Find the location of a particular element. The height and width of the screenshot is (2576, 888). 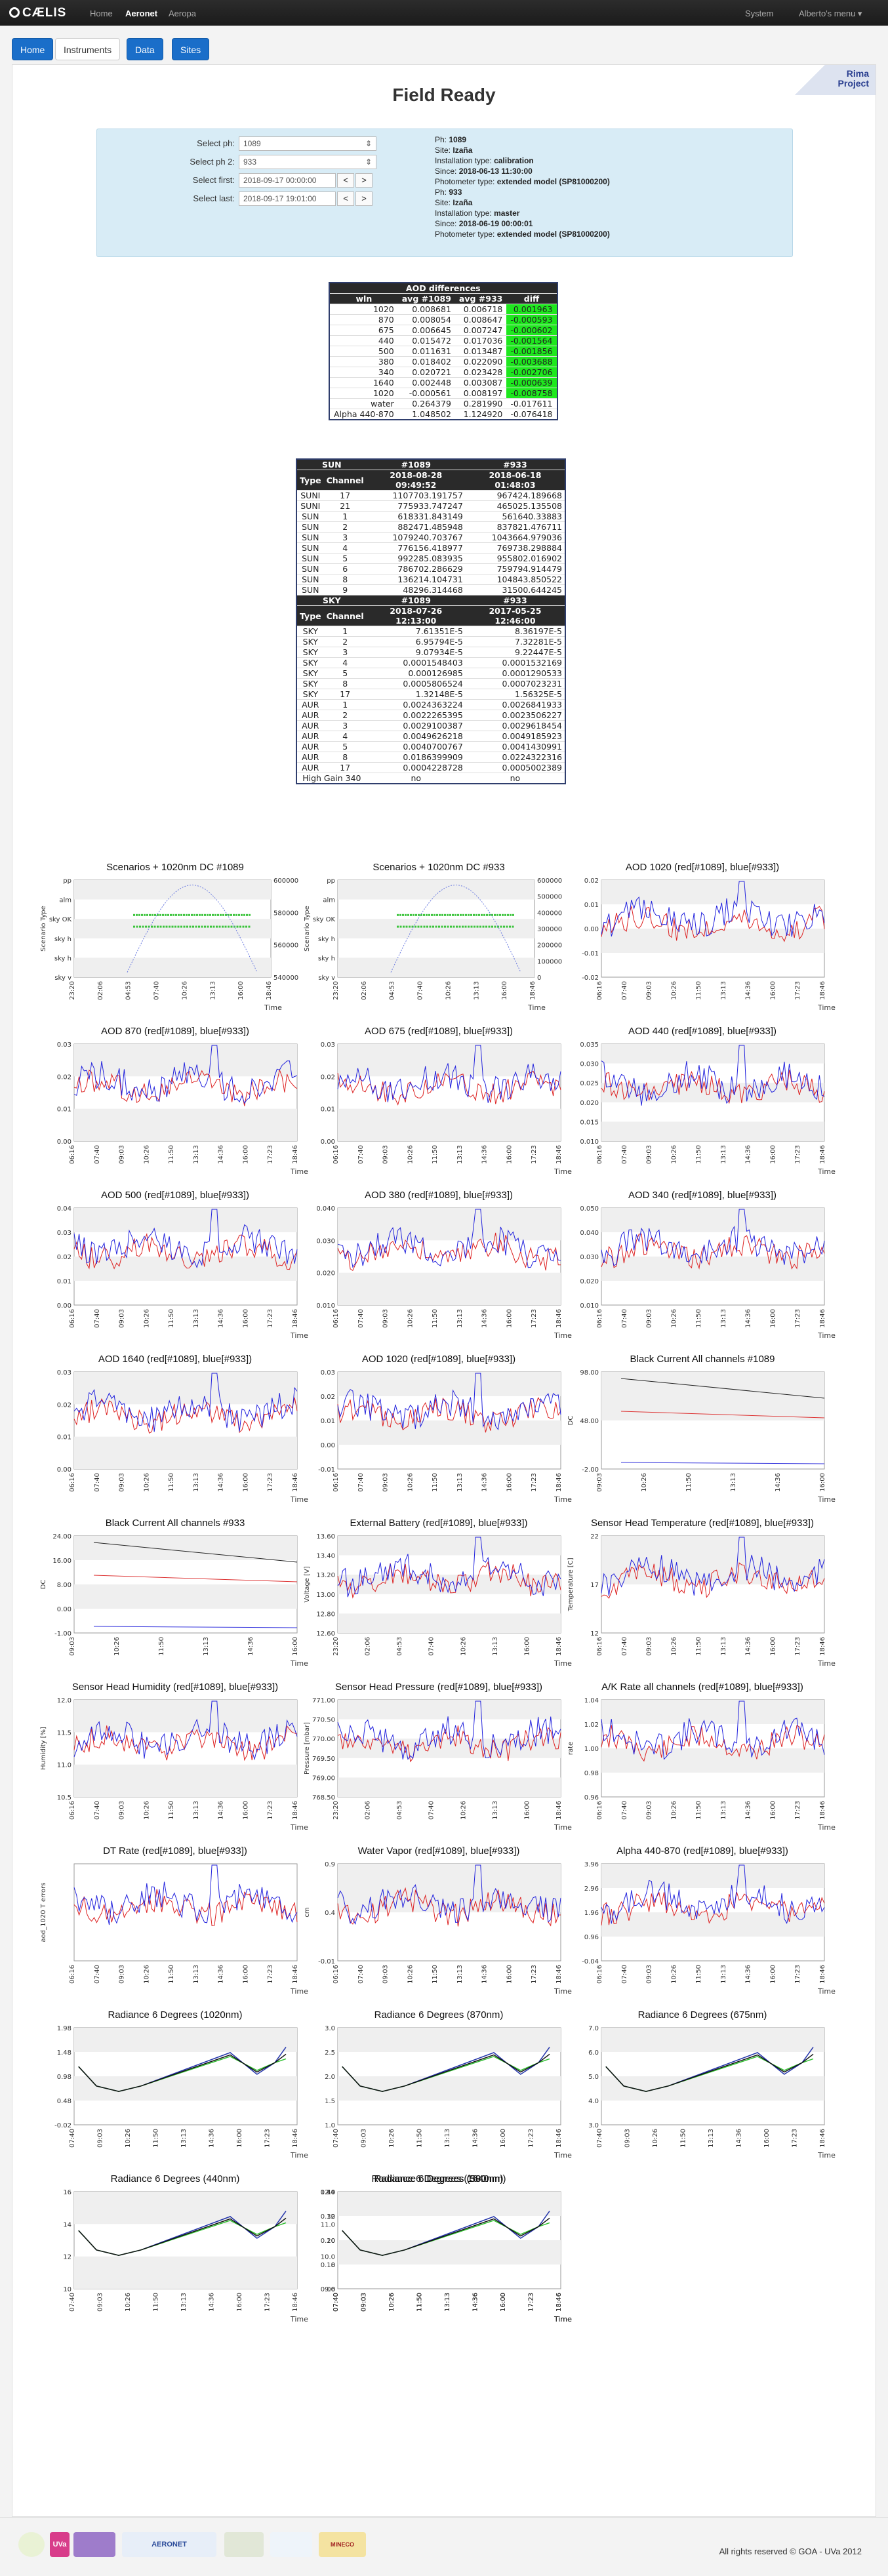

tab-data: Data is located at coordinates (145, 49).